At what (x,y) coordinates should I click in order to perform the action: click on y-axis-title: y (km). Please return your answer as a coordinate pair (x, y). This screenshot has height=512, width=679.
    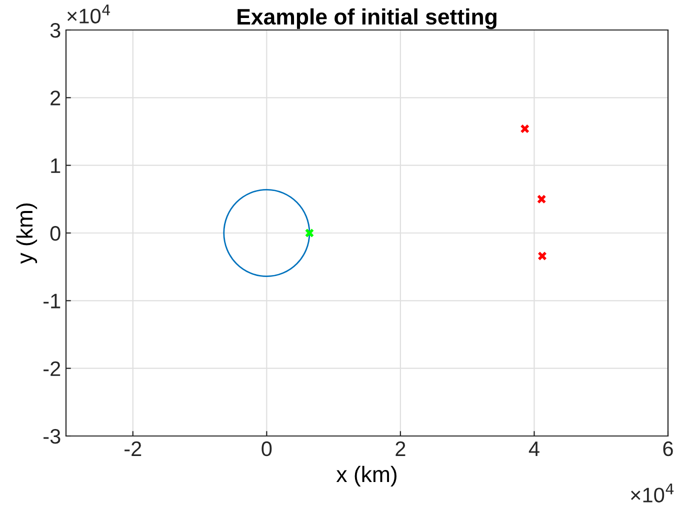
    Looking at the image, I should click on (27, 234).